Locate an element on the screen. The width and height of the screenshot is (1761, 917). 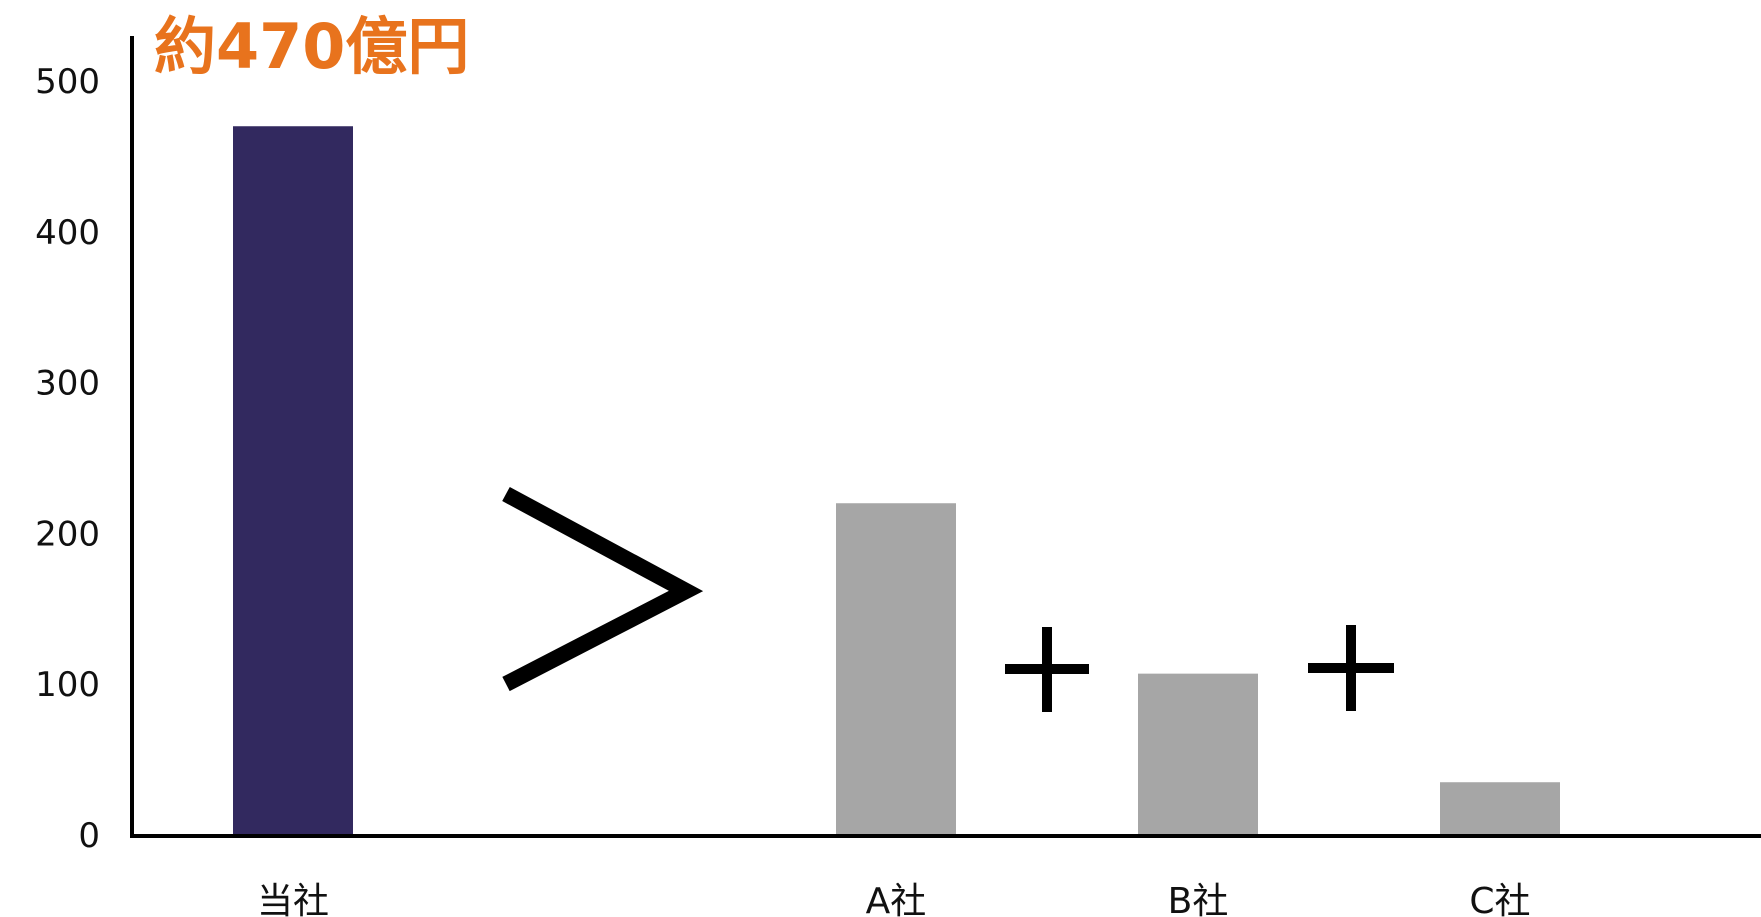
category-label: B社 is located at coordinates (1198, 899).